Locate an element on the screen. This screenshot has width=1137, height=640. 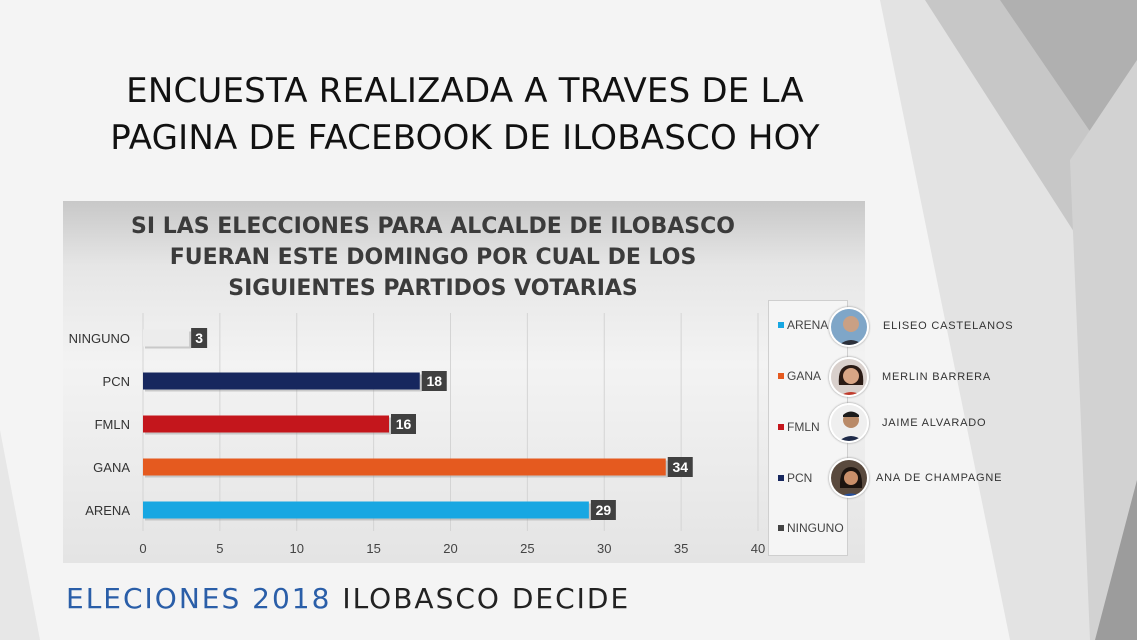
x-tick-label: 30 is located at coordinates (604, 548).